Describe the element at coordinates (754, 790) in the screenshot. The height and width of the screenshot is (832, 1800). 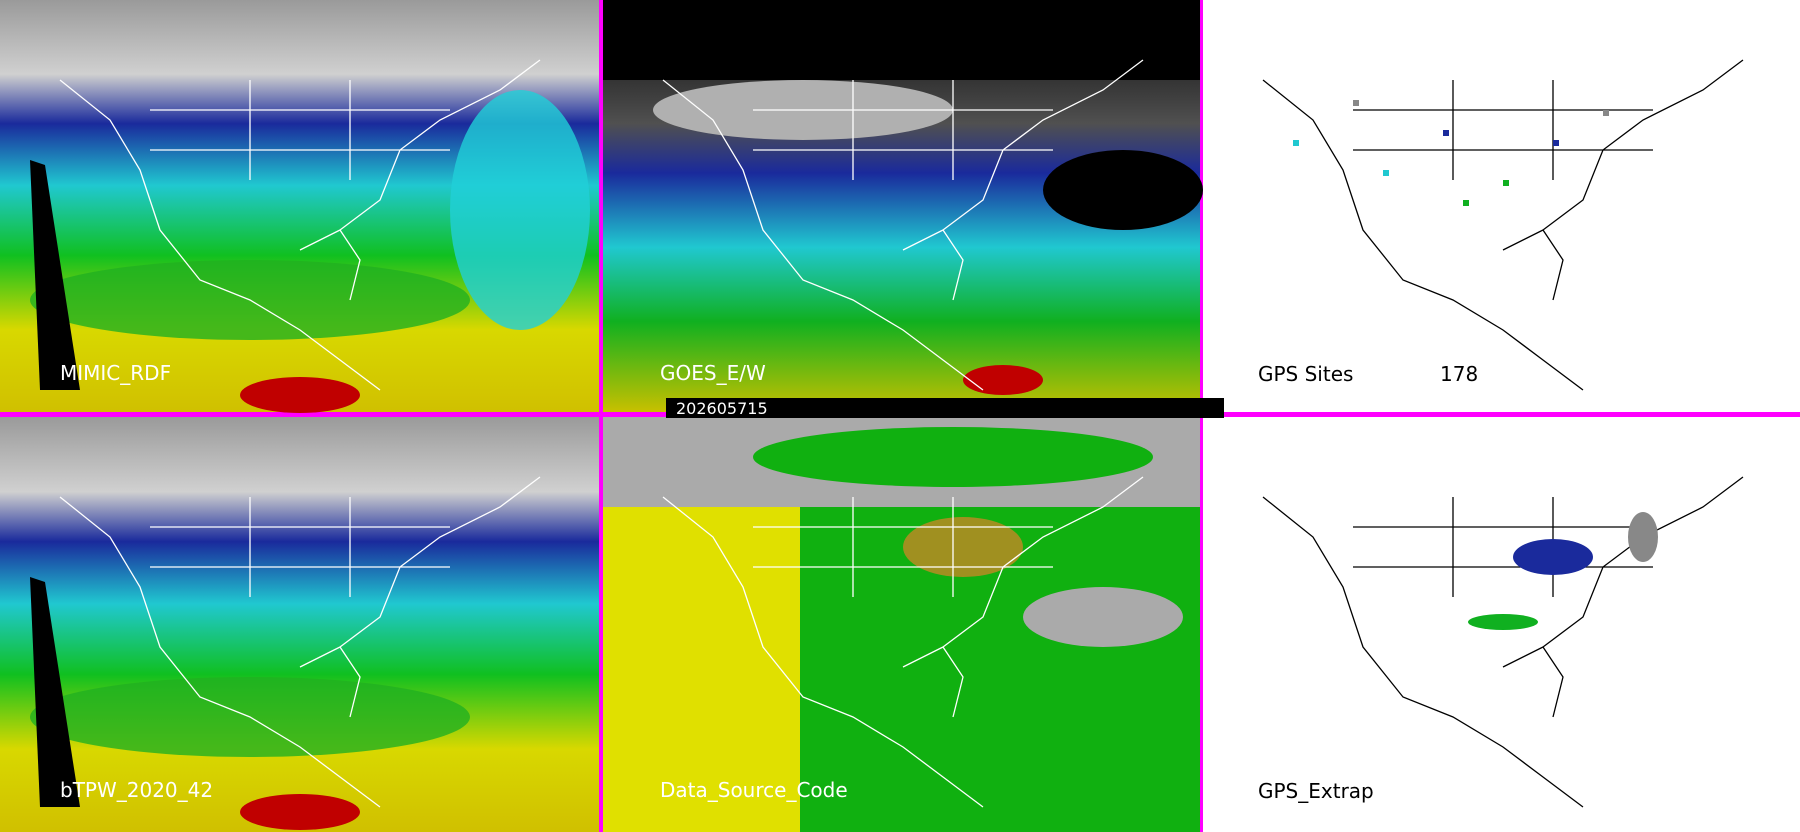
I see `panel-label: Data_Source_Code` at that location.